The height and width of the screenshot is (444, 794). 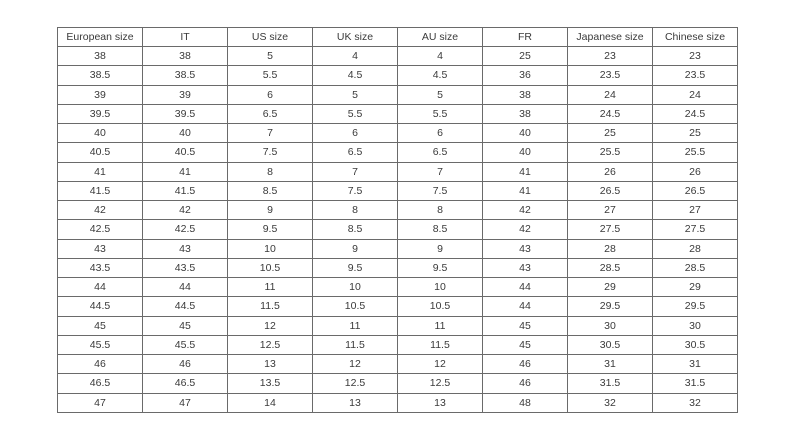 What do you see at coordinates (270, 133) in the screenshot?
I see `table-cell: 7` at bounding box center [270, 133].